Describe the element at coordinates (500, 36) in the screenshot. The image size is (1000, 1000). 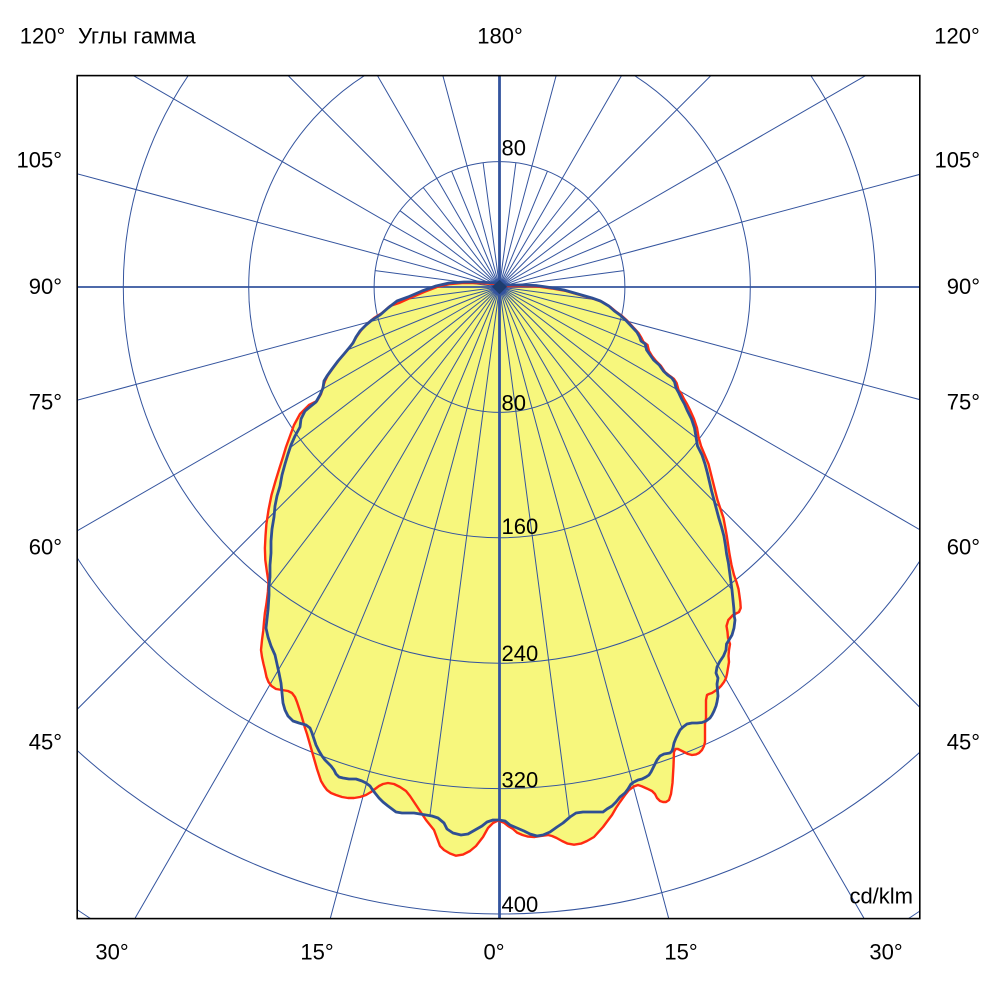
I see `svg-text: 180°` at that location.